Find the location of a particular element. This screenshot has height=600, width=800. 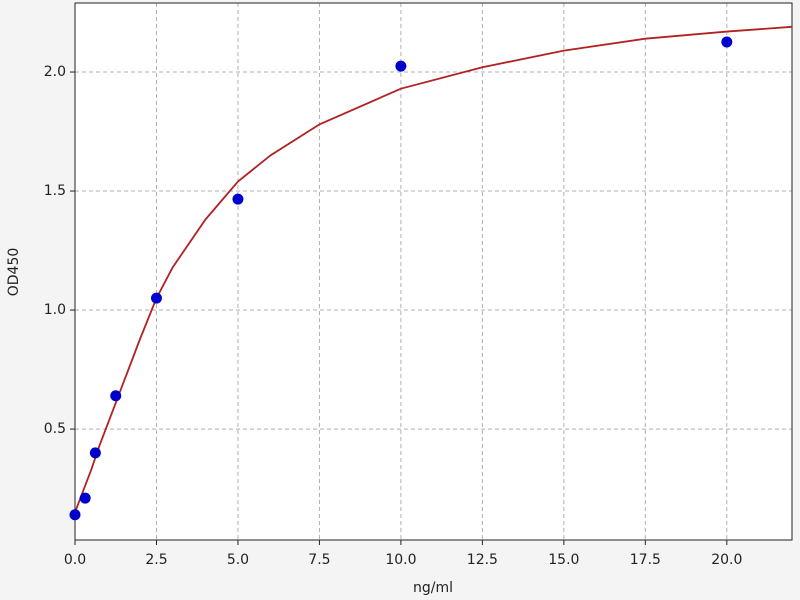

x-tick-label: 15.0 is located at coordinates (563, 560).